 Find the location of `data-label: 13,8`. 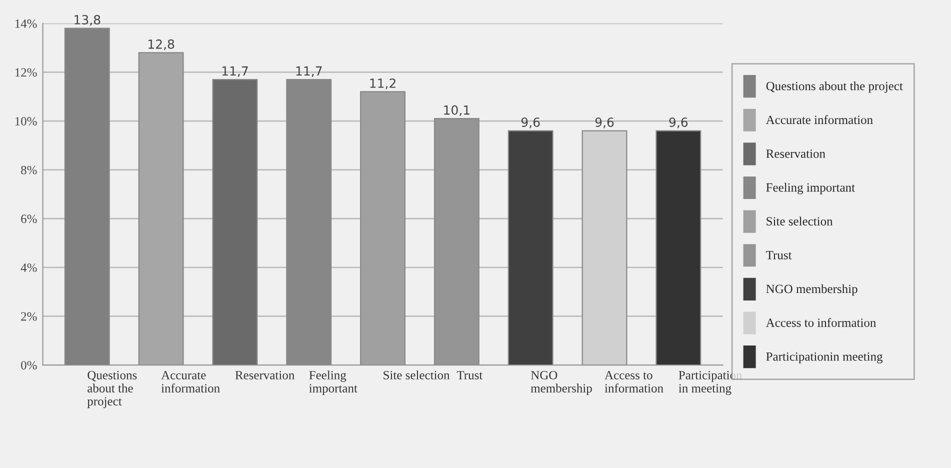

data-label: 13,8 is located at coordinates (87, 20).